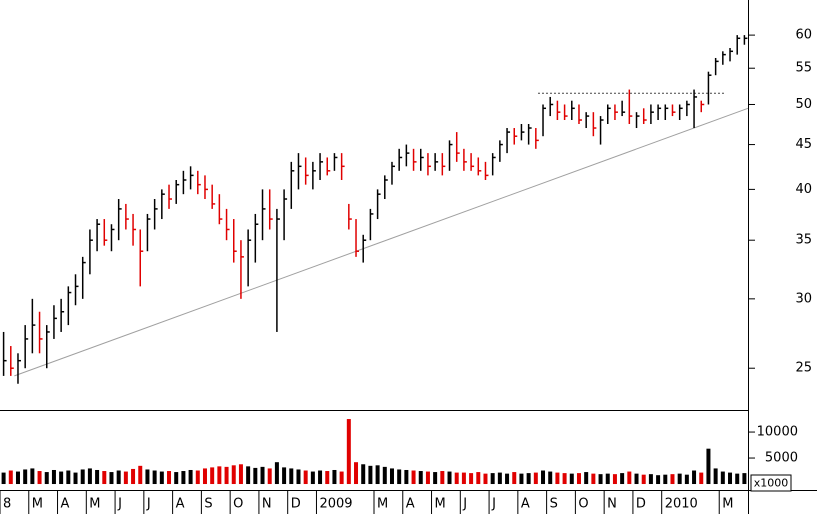  I want to click on volume-tick-label: 10000, so click(777, 432).